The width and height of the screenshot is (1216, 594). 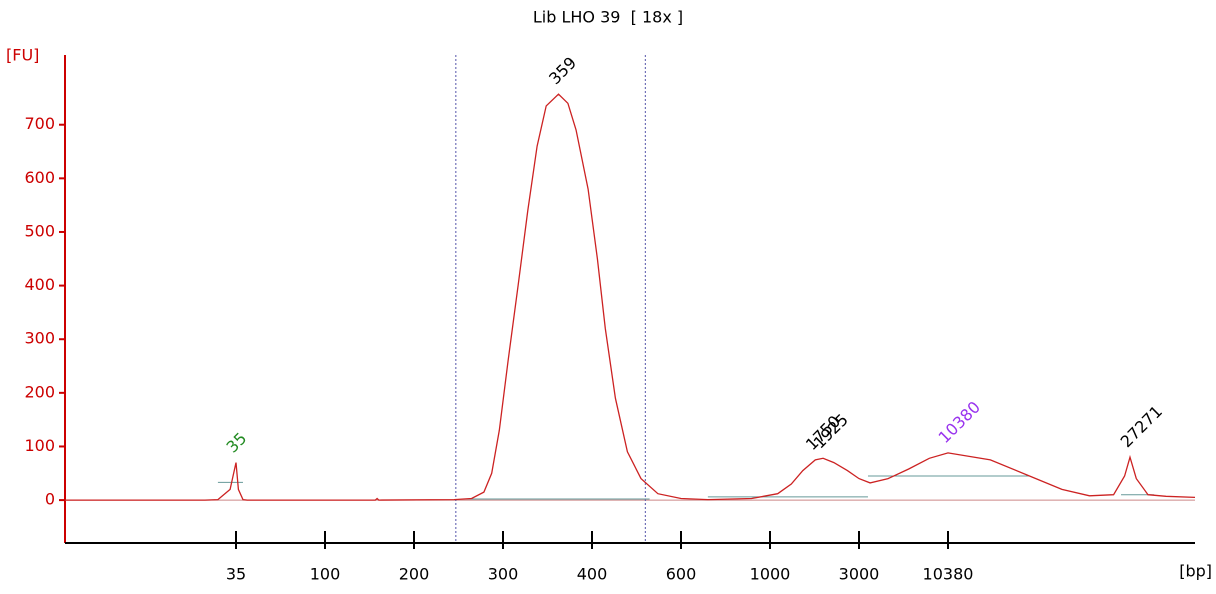 I want to click on x-tick-label: 200, so click(x=414, y=574).